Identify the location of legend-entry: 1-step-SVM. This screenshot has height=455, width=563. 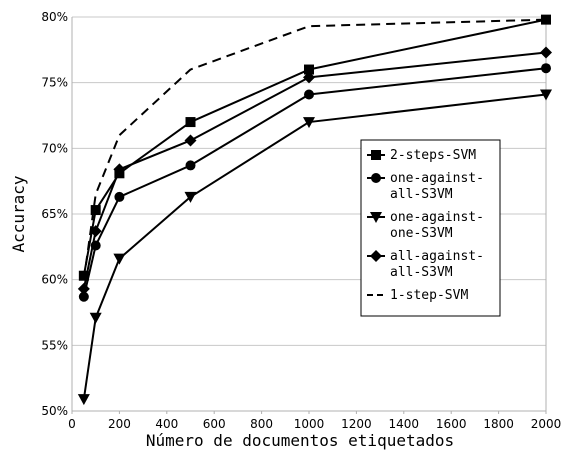
(417, 295).